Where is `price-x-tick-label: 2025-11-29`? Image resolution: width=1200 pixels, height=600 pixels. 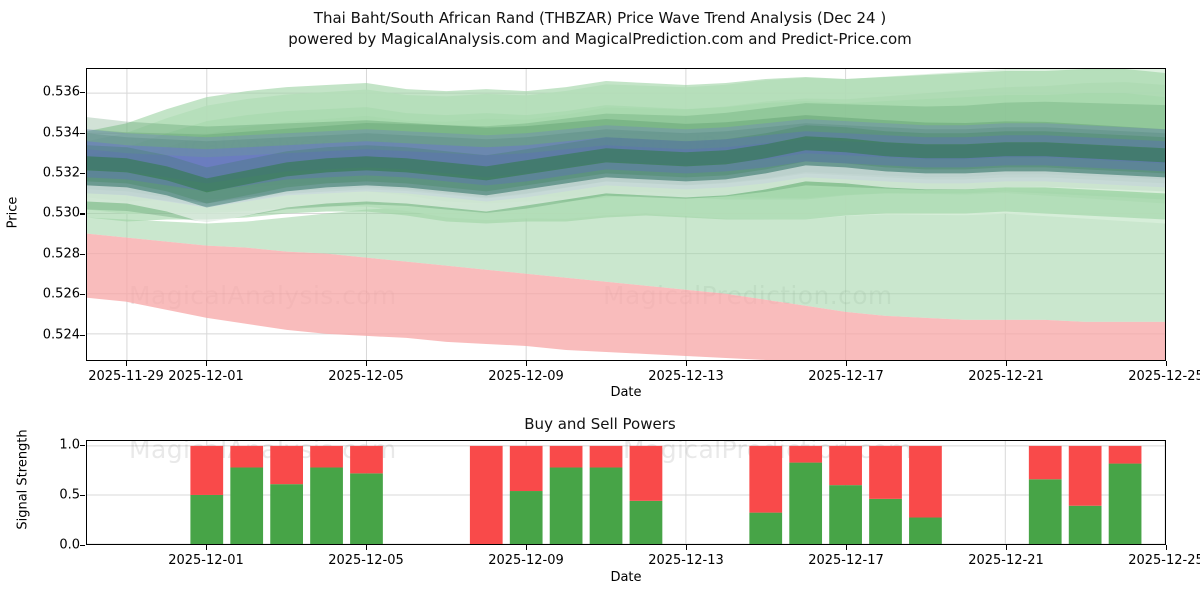 price-x-tick-label: 2025-11-29 is located at coordinates (126, 376).